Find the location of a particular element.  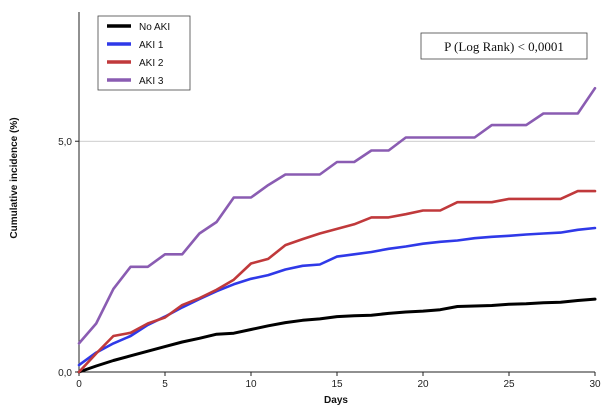

x-axis-title: Days is located at coordinates (336, 400).